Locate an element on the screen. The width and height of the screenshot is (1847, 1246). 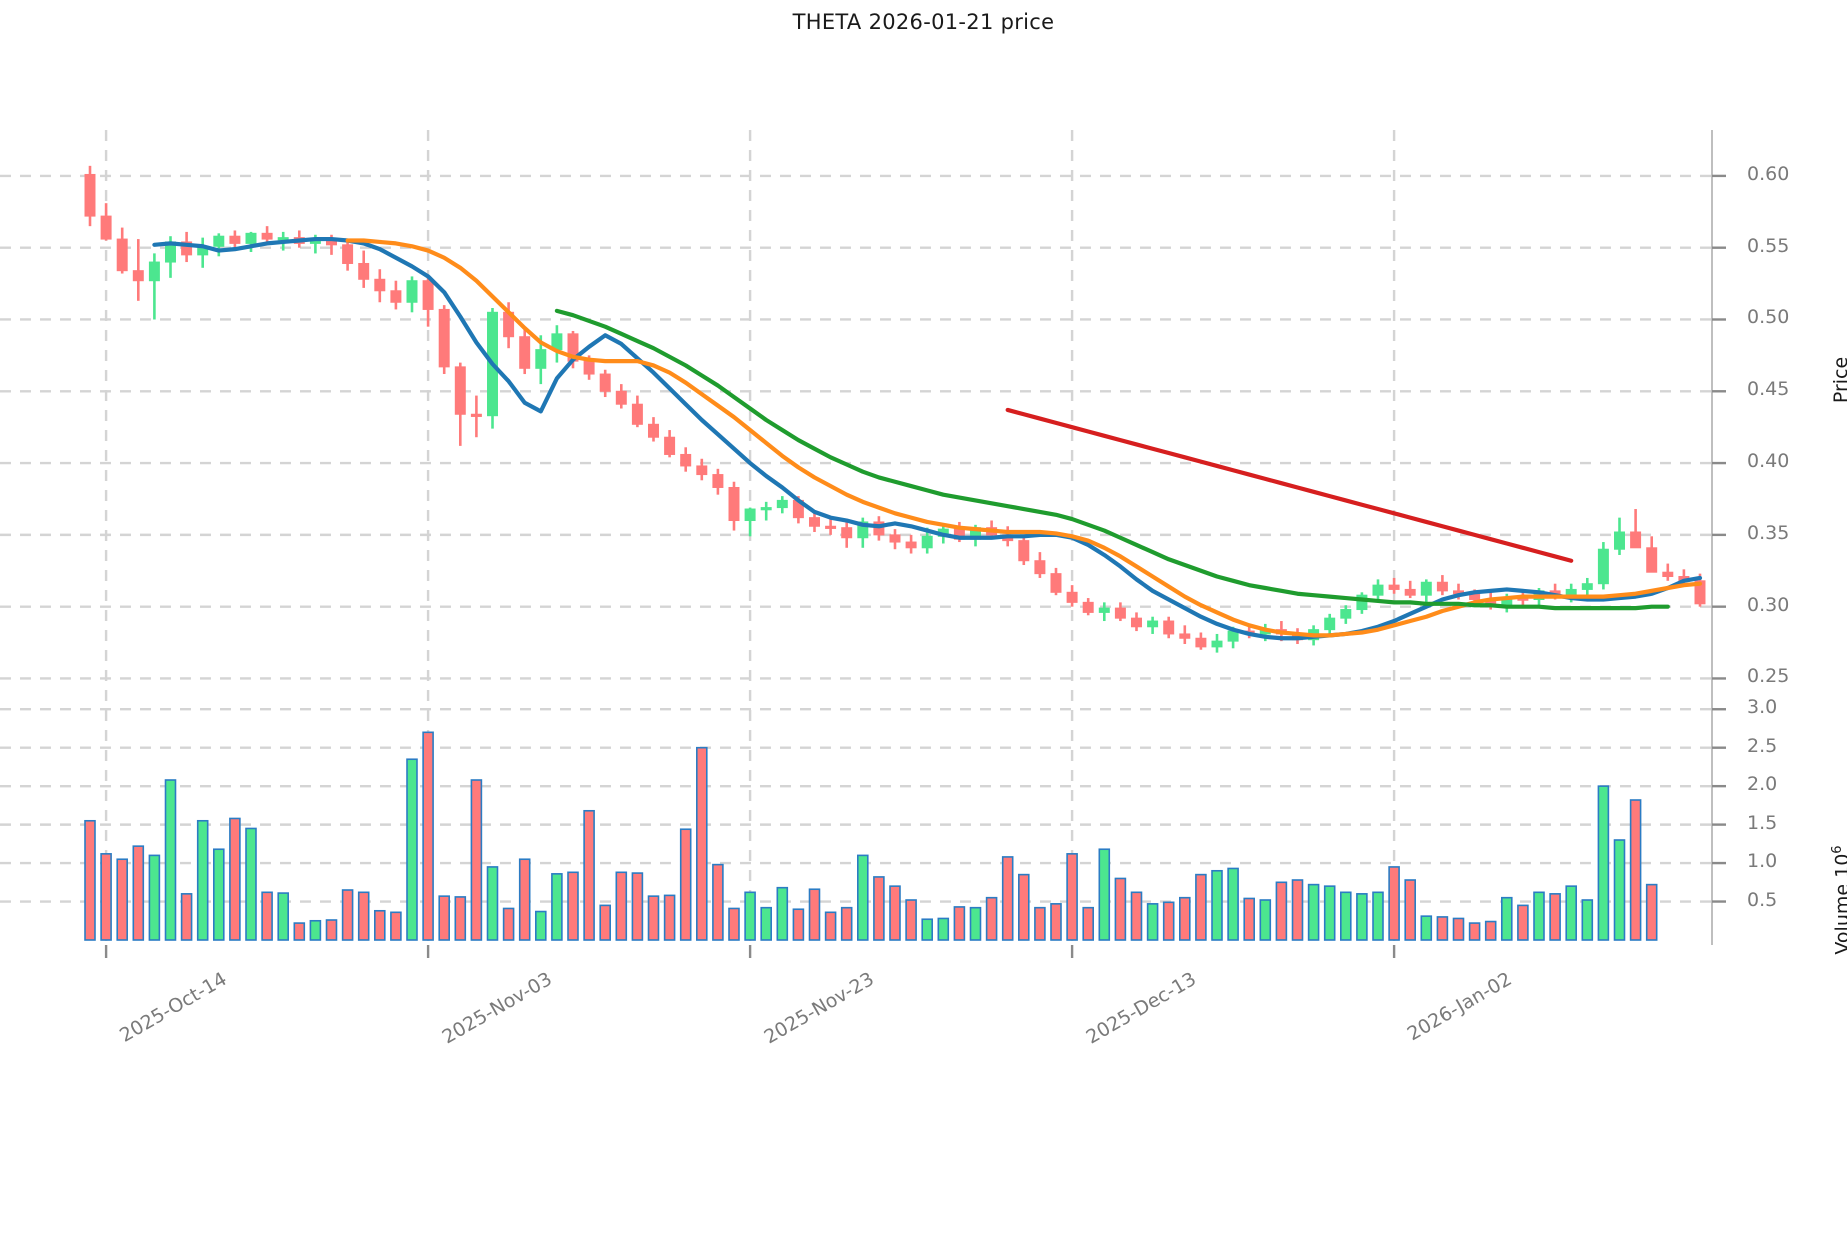
chart-title: THETA 2026-01-21 price is located at coordinates (923, 22).